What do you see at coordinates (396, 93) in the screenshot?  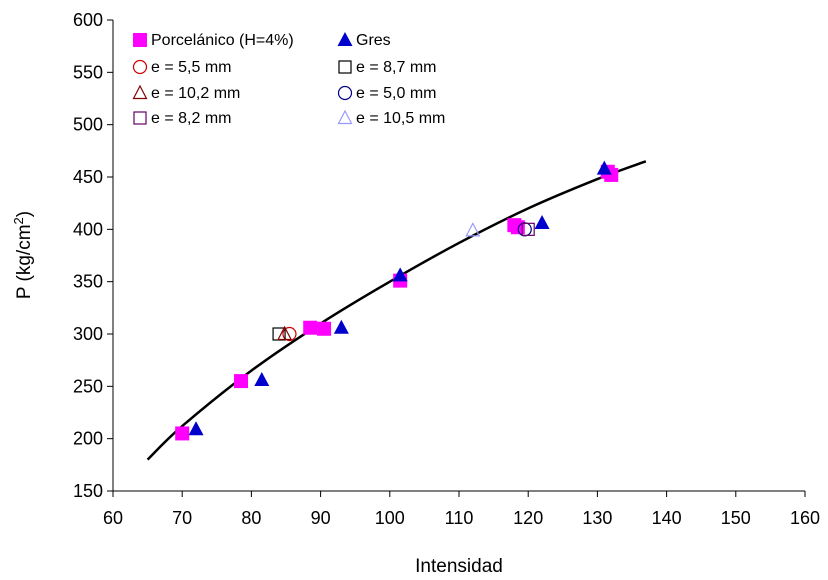 I see `legend-label-5: e = 5,0 mm` at bounding box center [396, 93].